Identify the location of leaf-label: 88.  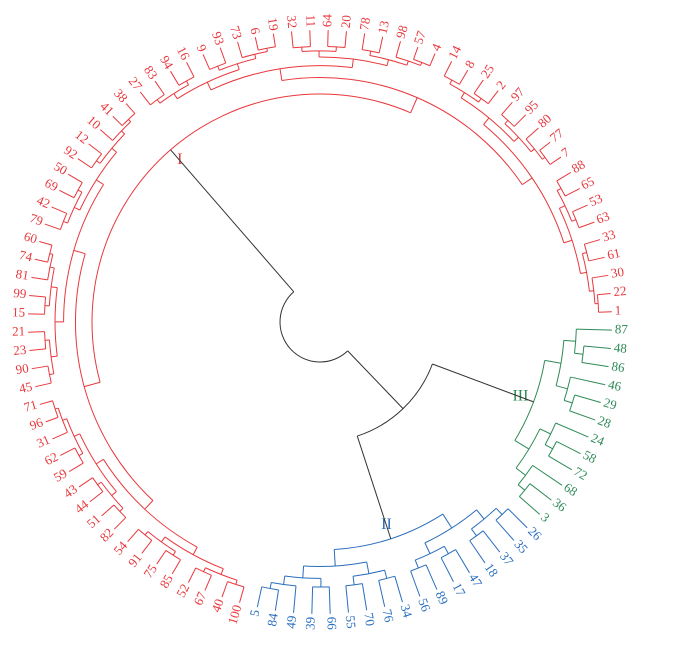
(578, 167).